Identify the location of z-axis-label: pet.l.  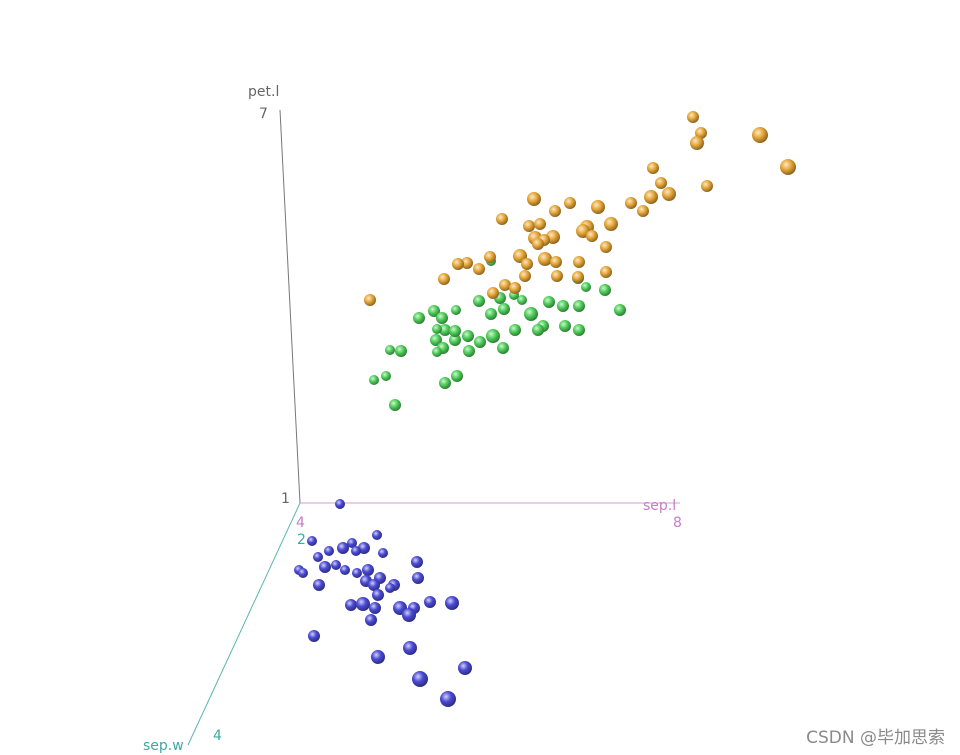
(263, 92).